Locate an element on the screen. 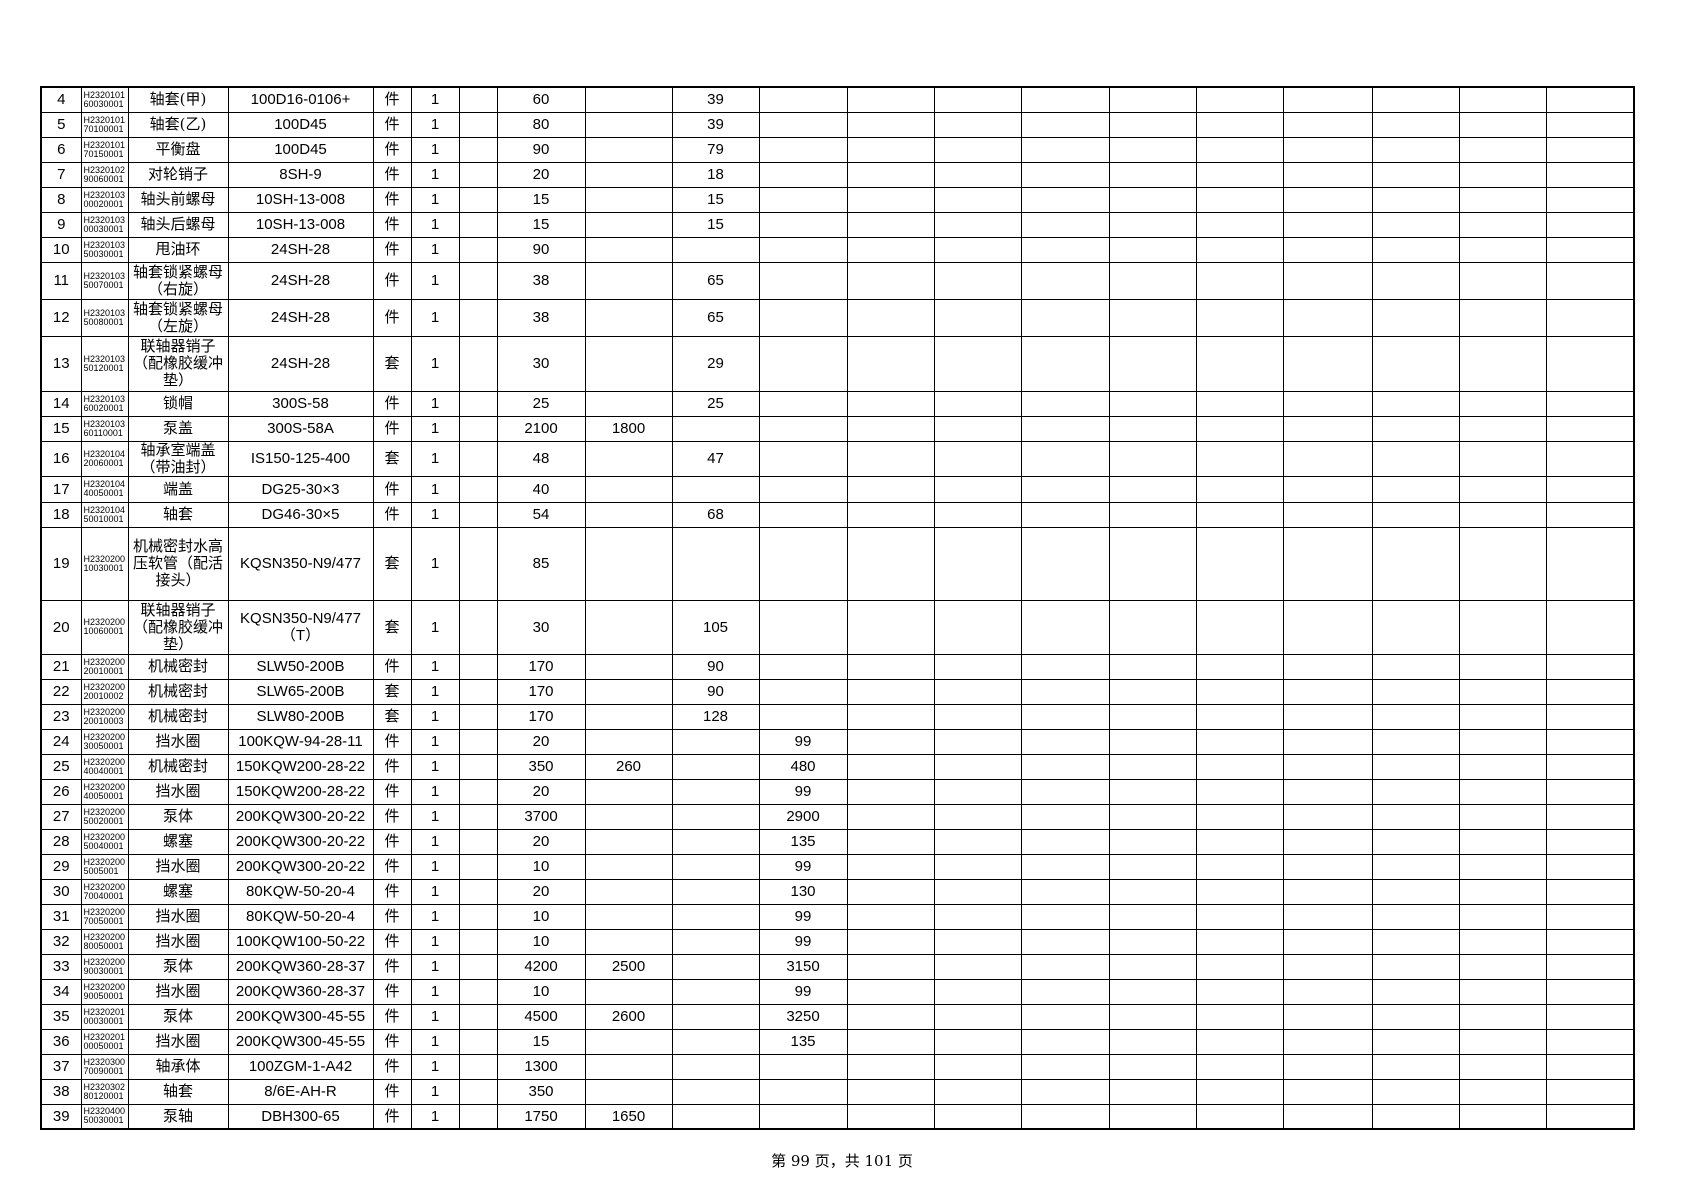 The height and width of the screenshot is (1191, 1684). cell-v3: 65 is located at coordinates (715, 317).